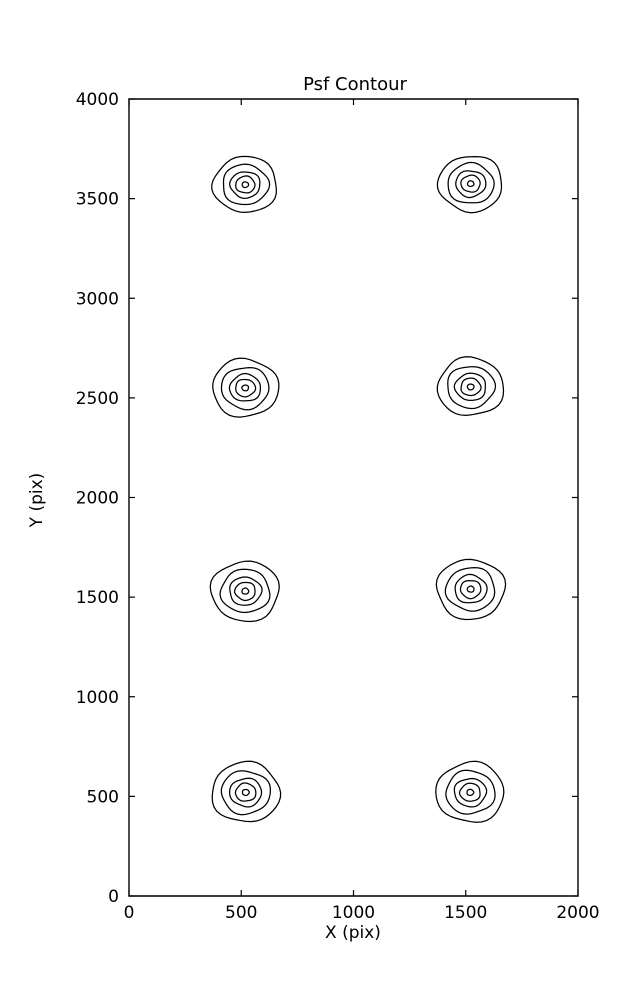  I want to click on x-tick-label: 0, so click(129, 913).